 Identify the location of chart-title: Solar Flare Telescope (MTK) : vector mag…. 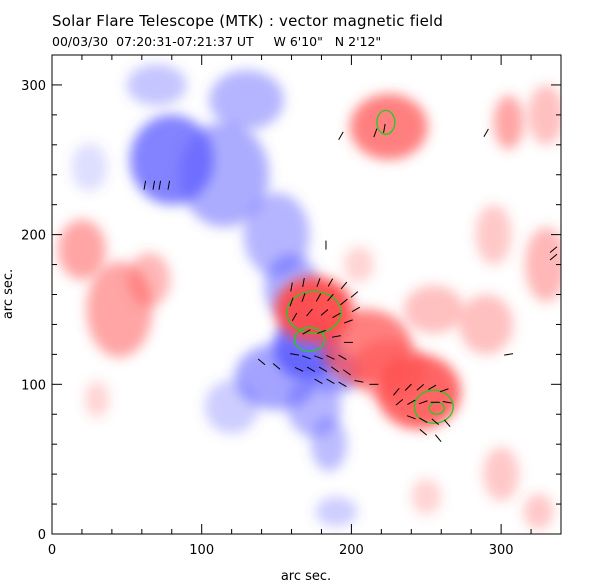
(248, 21).